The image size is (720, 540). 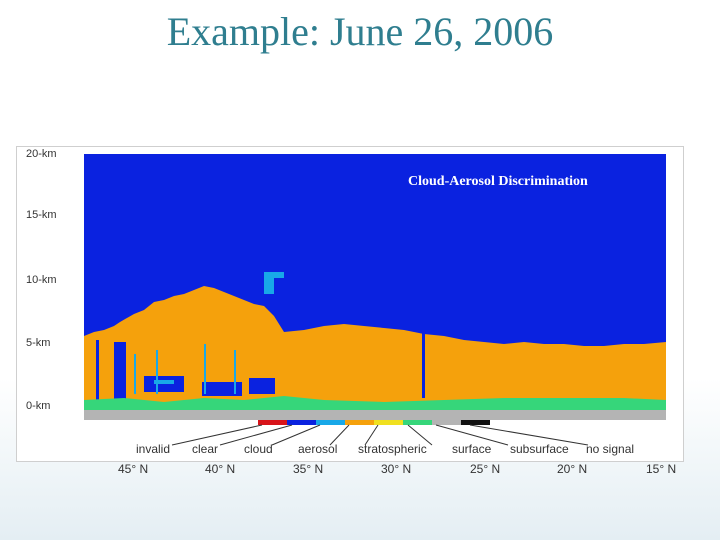 I want to click on legend-swatch-surface, so click(x=417, y=422).